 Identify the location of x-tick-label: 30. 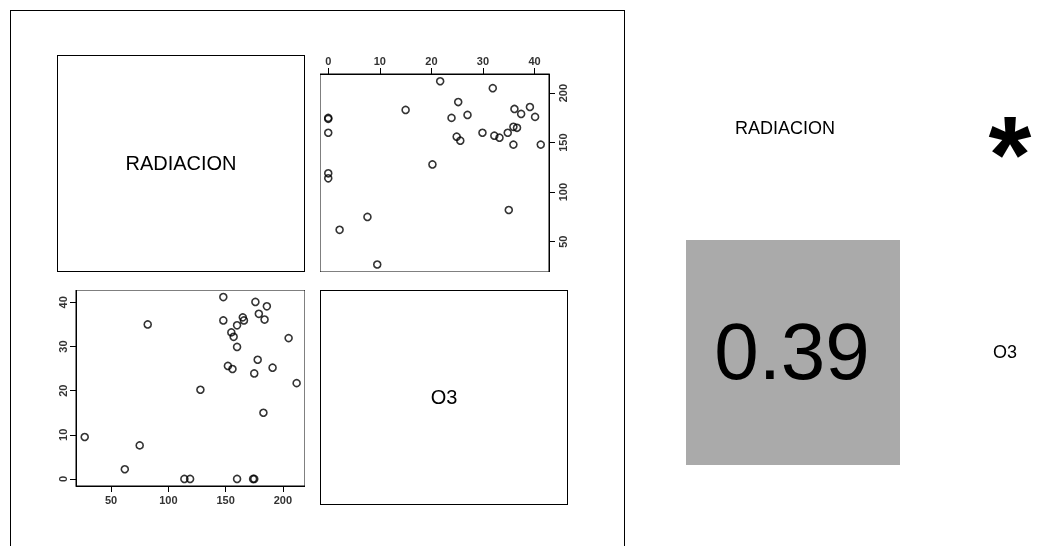
(483, 60).